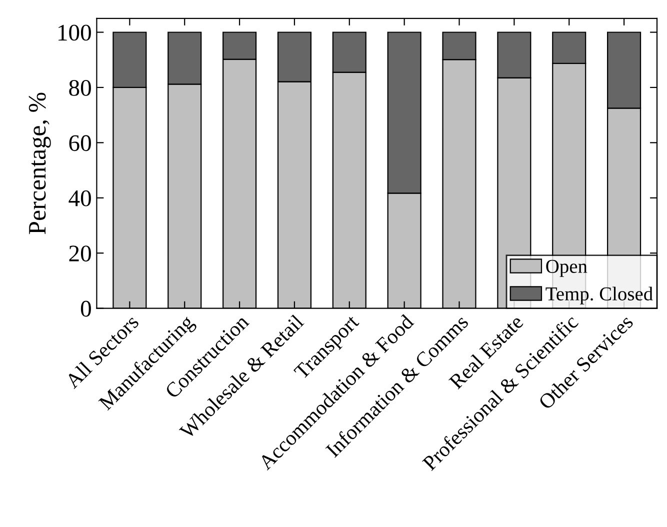  Describe the element at coordinates (80, 143) in the screenshot. I see `y-tick-label: 60` at that location.